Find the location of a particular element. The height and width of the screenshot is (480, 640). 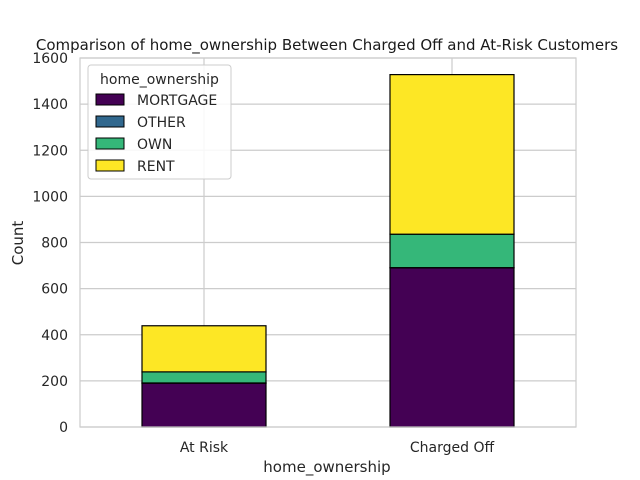

legend-swatch-mortgage is located at coordinates (110, 99).